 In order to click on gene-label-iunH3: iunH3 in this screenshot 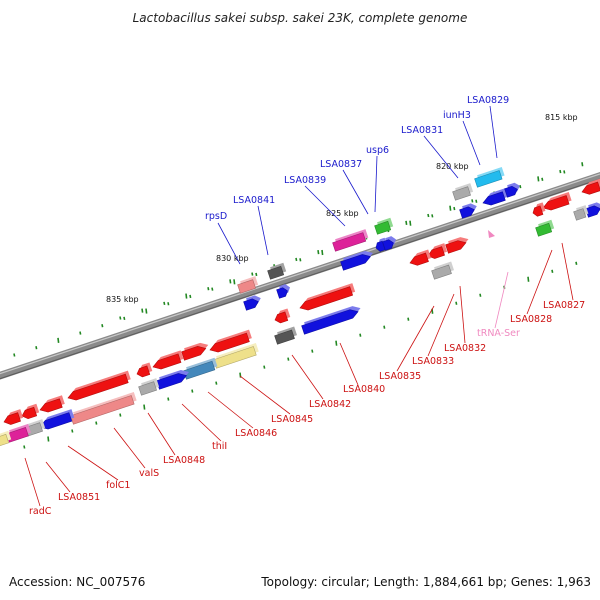, I will do `click(457, 115)`.